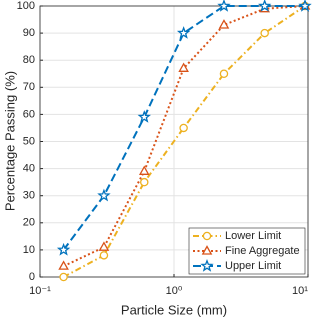  What do you see at coordinates (32, 277) in the screenshot?
I see `y-tick-label: 0` at bounding box center [32, 277].